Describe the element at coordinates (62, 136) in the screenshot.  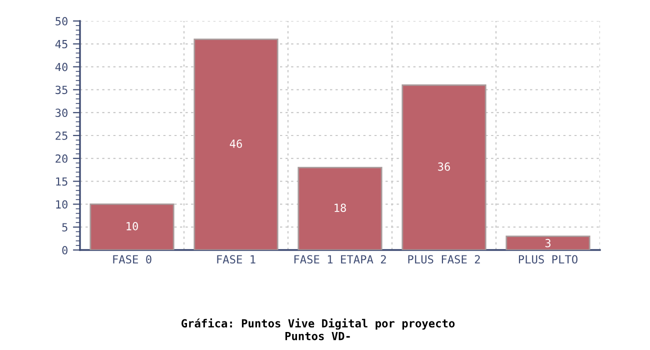
I see `y-tick-label: 25` at that location.